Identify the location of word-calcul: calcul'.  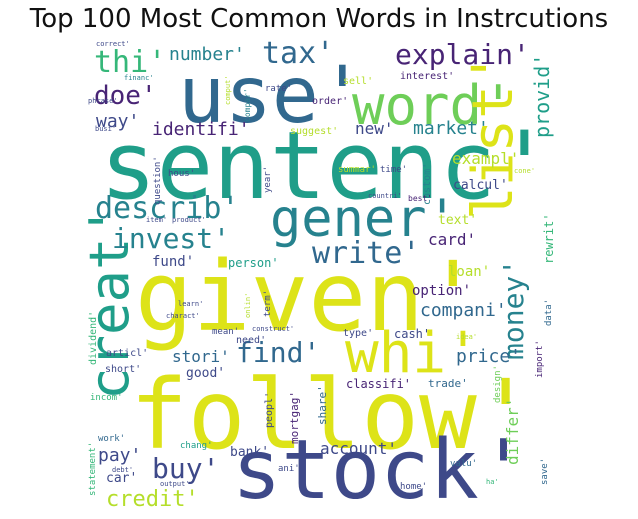
(480, 185).